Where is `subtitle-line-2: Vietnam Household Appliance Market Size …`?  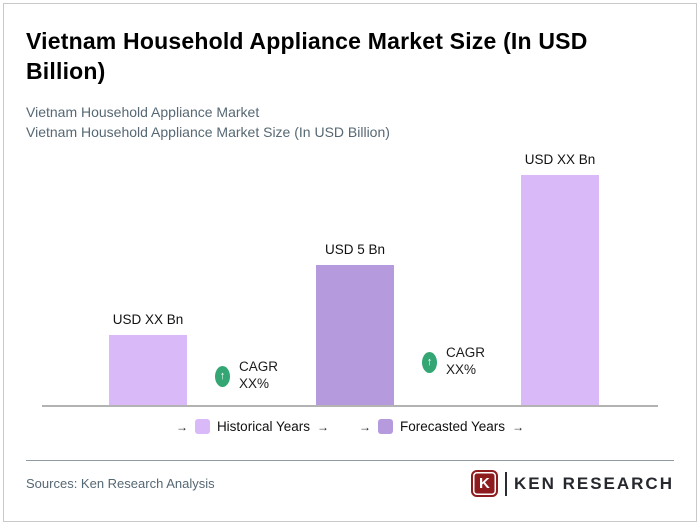 subtitle-line-2: Vietnam Household Appliance Market Size … is located at coordinates (208, 132).